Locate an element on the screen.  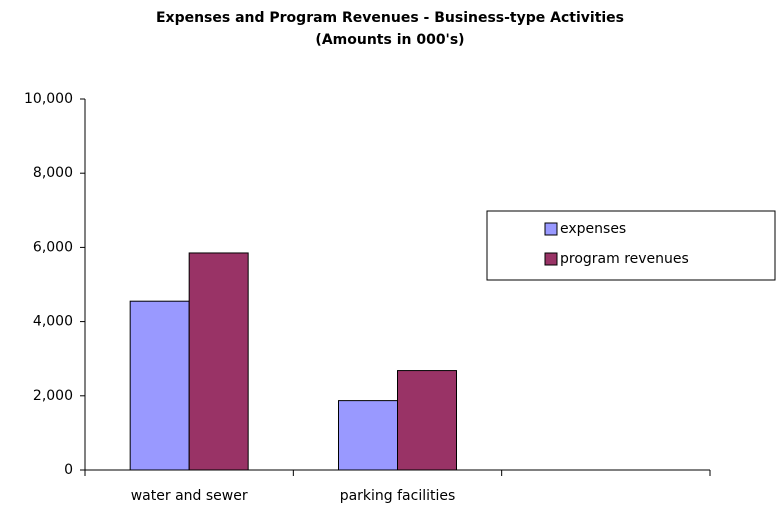
y-tick-label: 2,000 is located at coordinates (53, 396).